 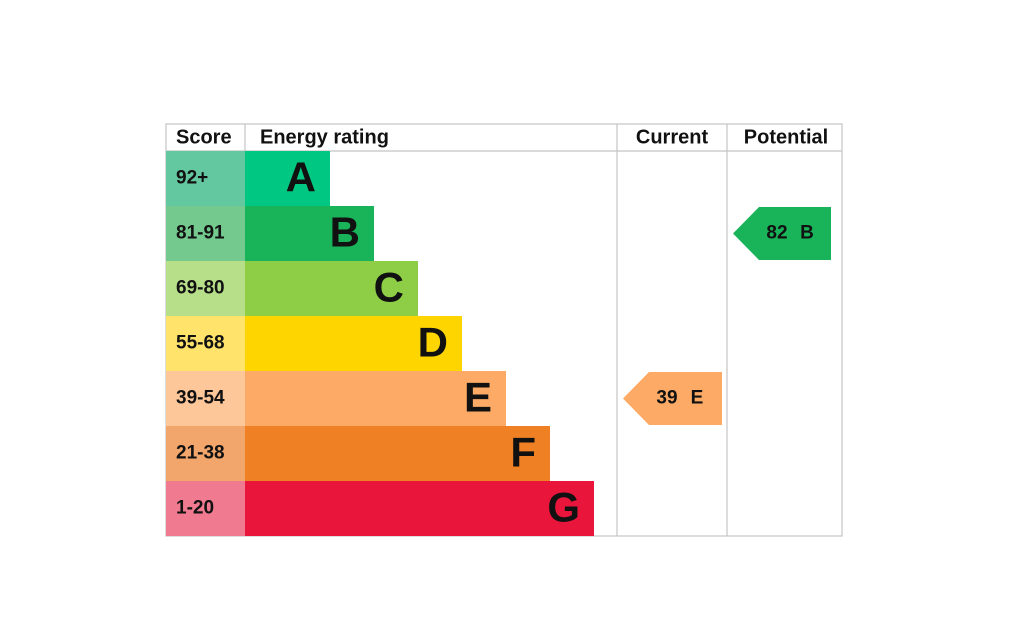 I want to click on current-value: 39, so click(x=666, y=398).